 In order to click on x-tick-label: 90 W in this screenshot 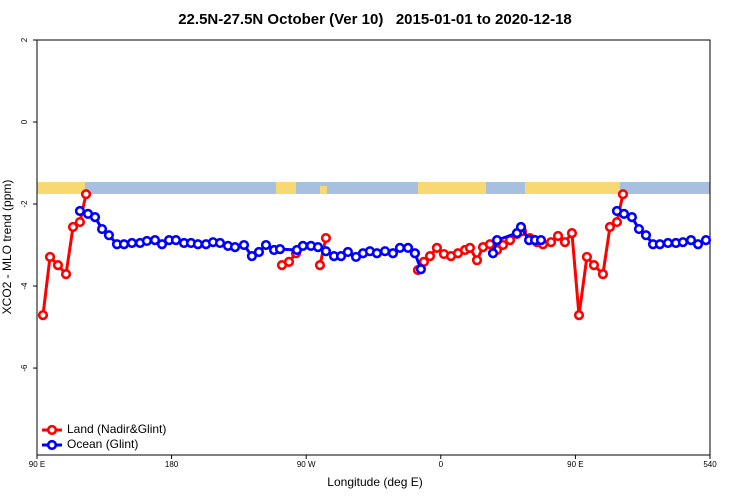, I will do `click(306, 464)`.